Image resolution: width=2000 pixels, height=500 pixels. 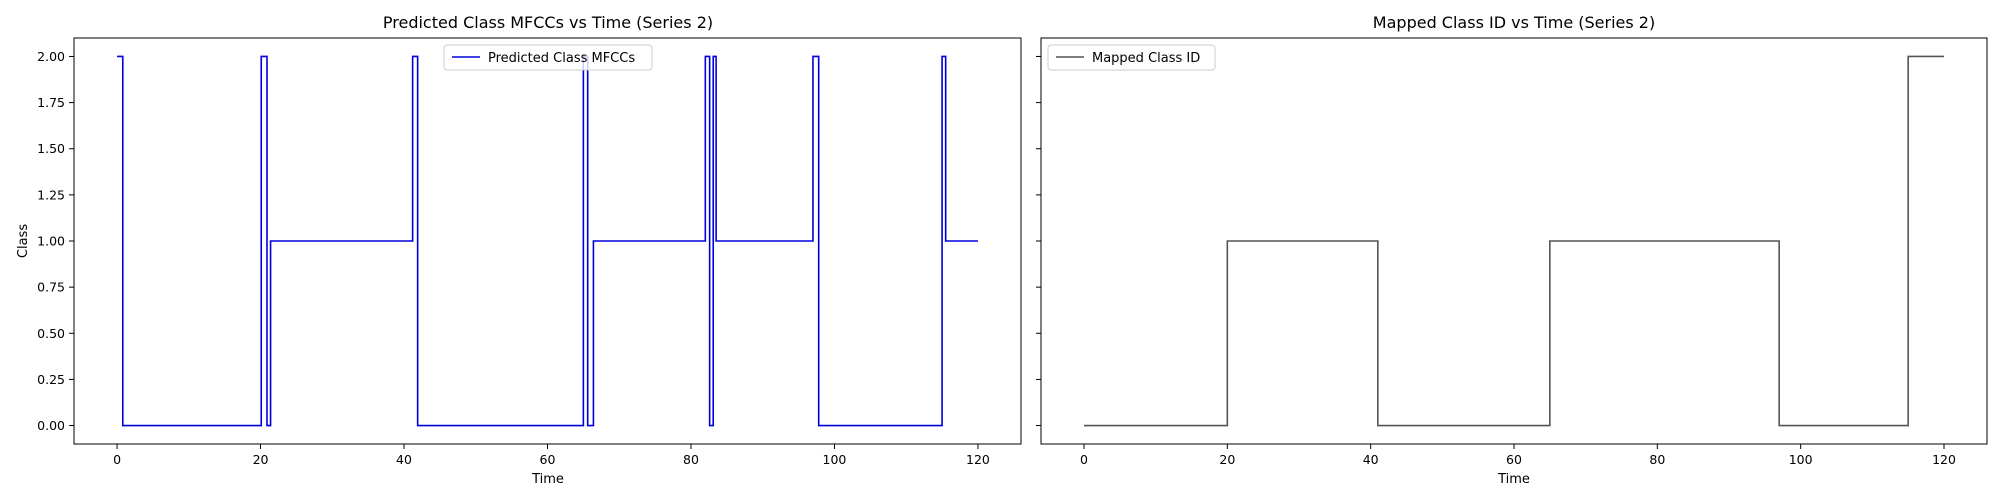 I want to click on legend: Predicted Class MFCCs, so click(x=548, y=57).